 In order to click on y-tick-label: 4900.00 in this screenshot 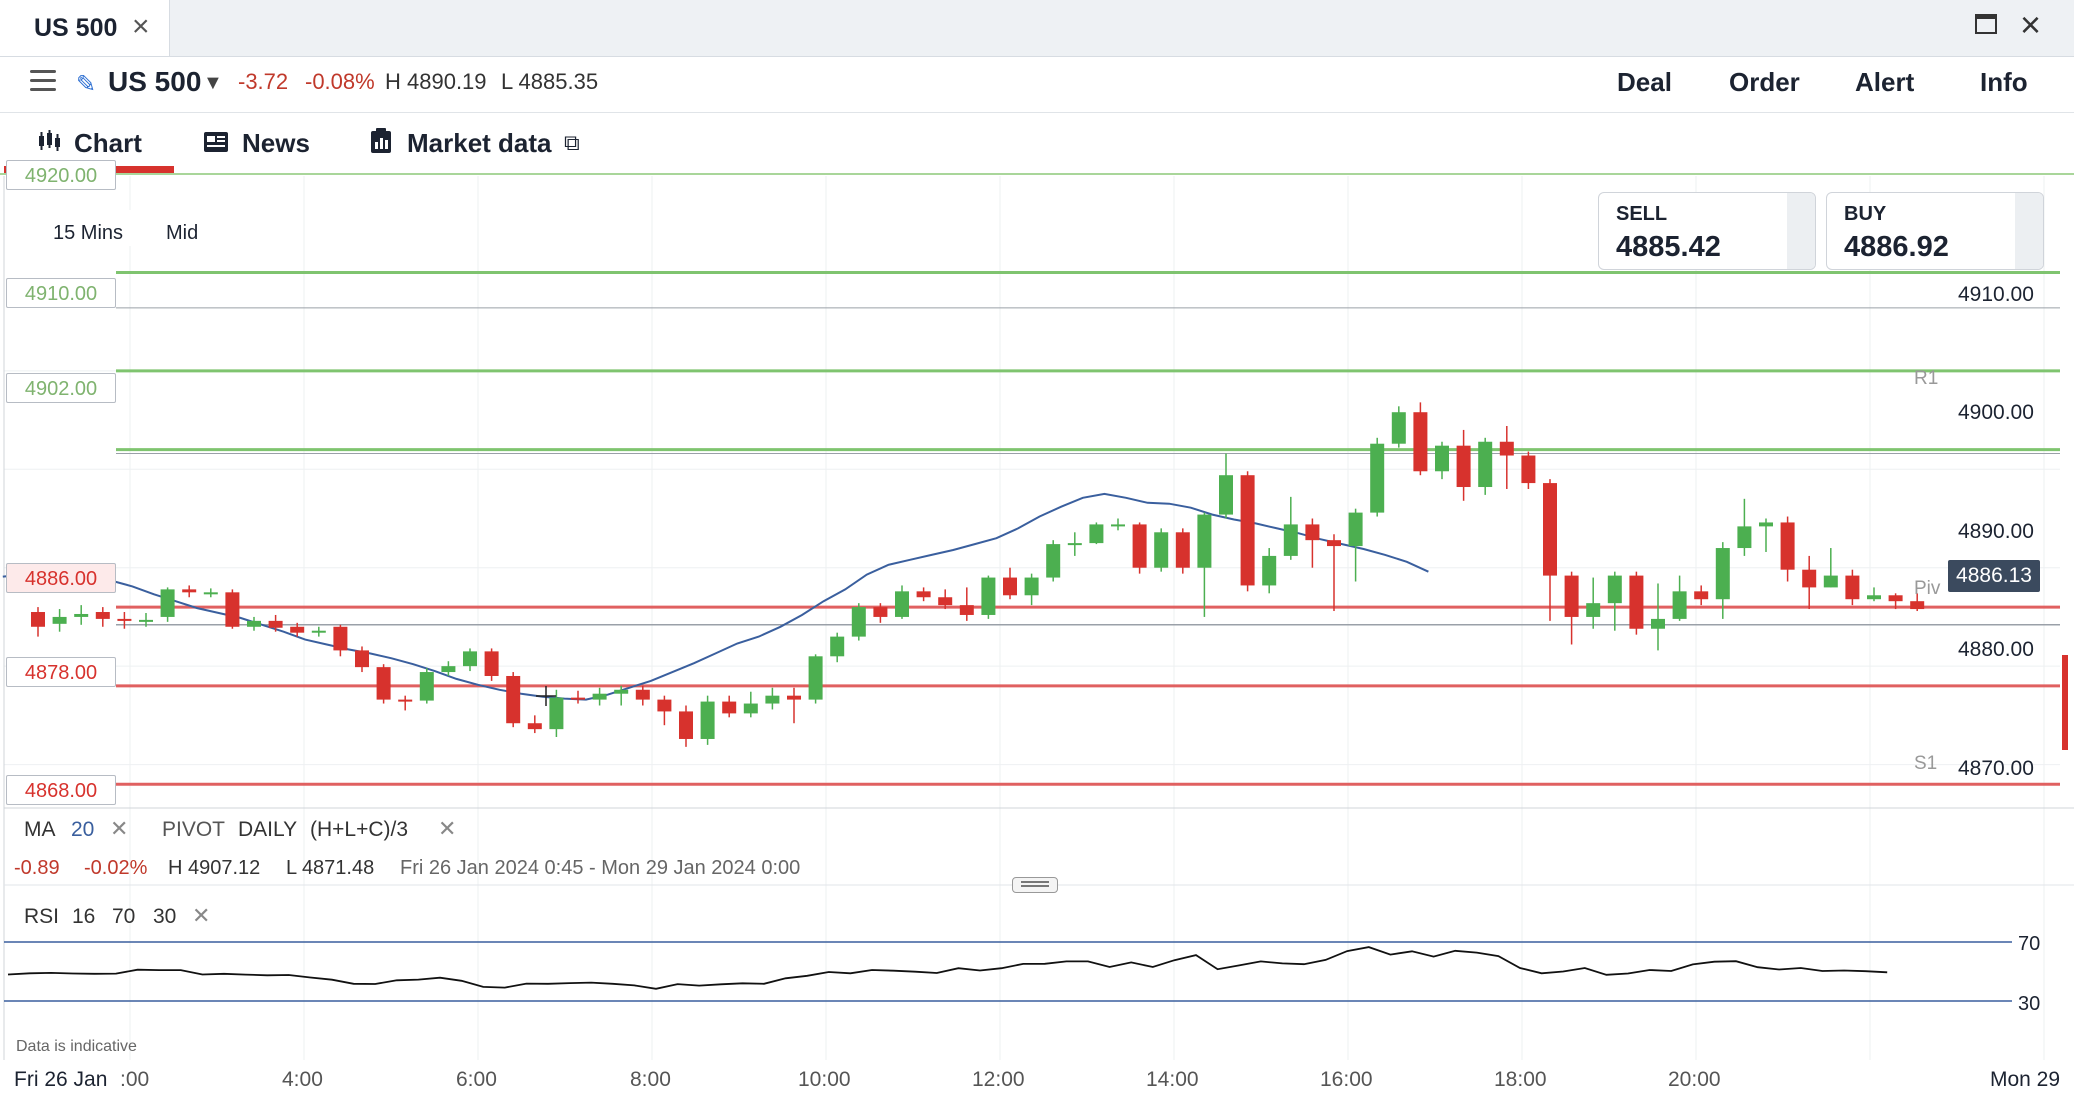, I will do `click(1996, 412)`.